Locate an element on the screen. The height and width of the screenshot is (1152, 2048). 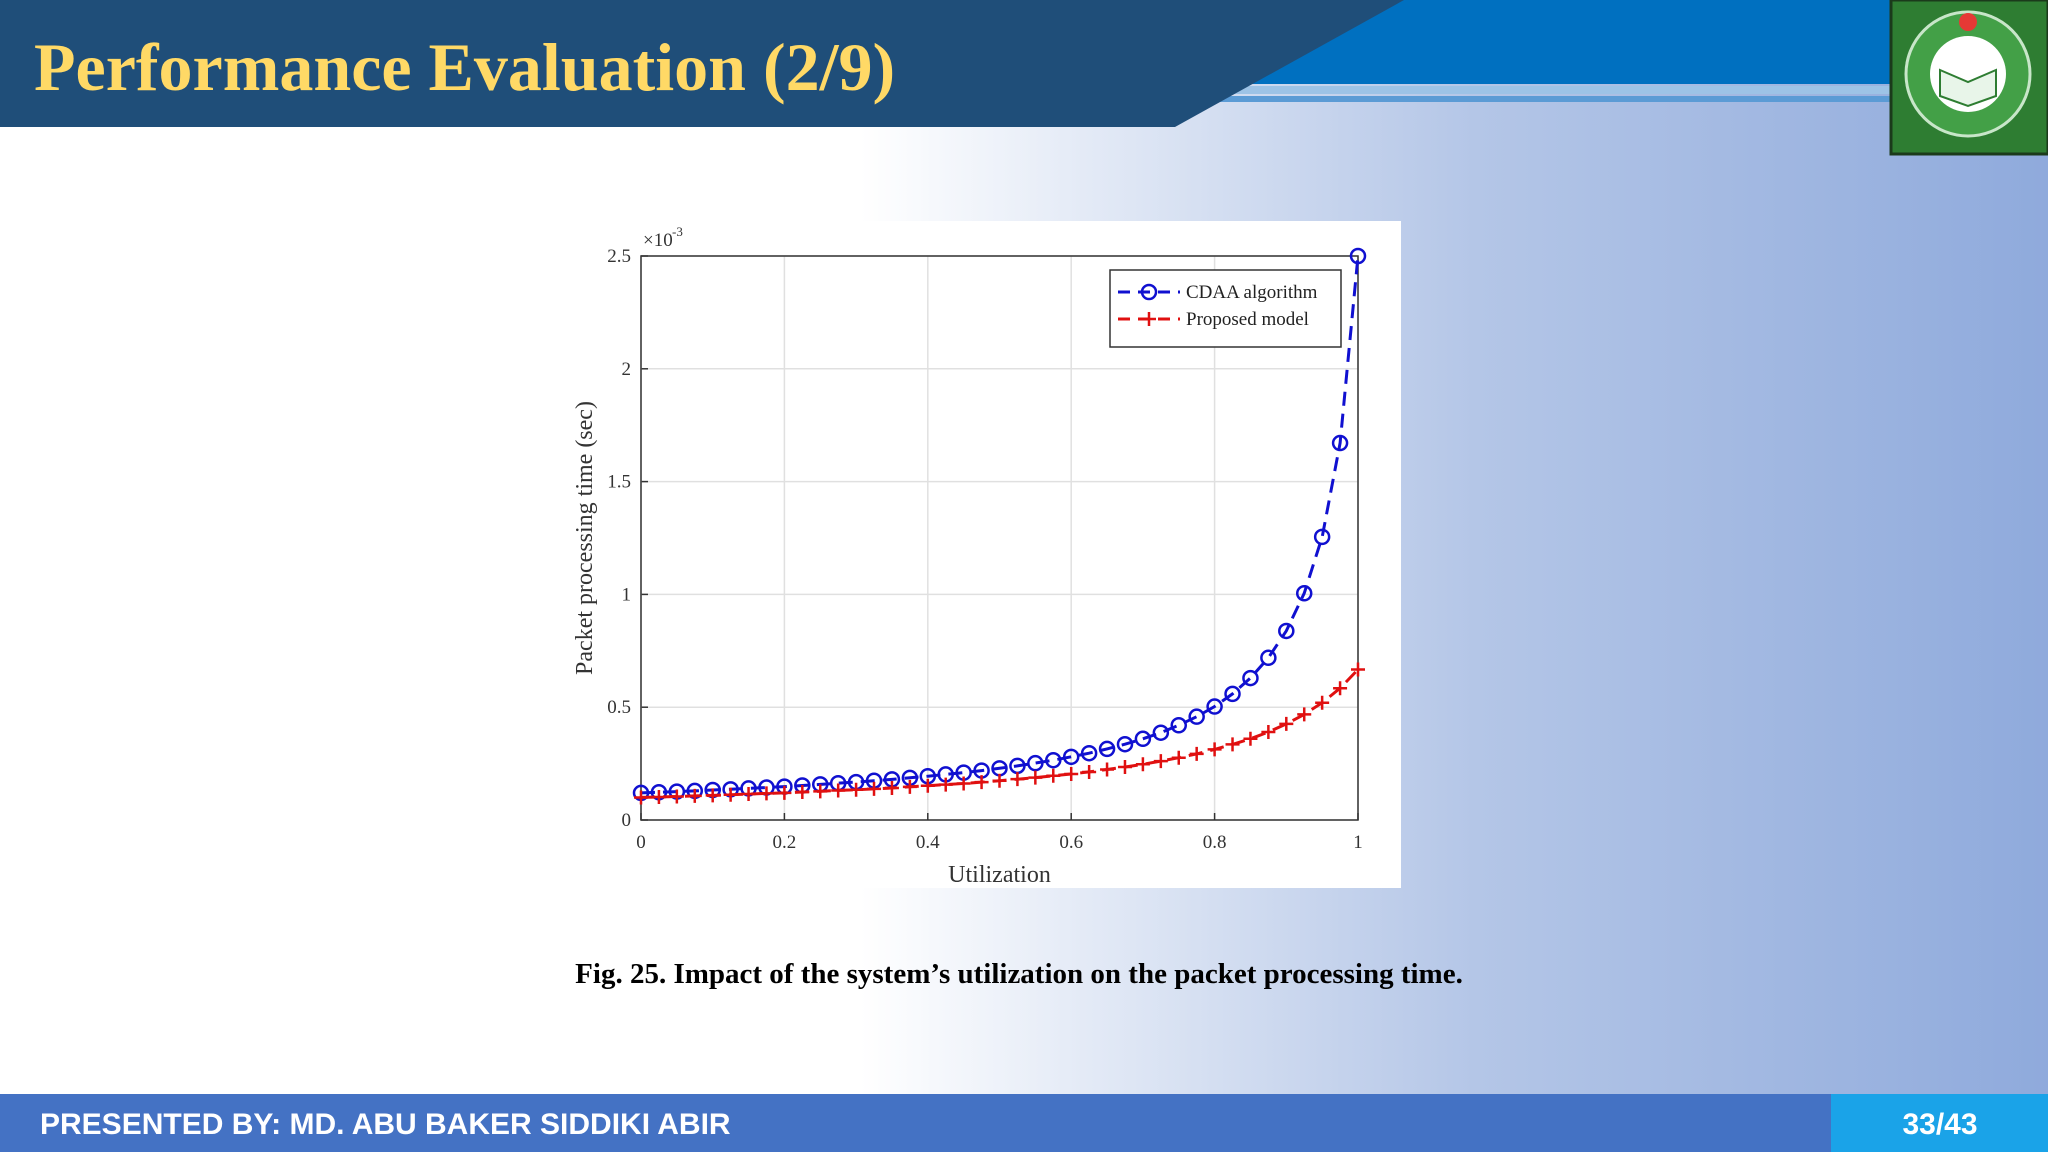
x-tick-label: 0.6 is located at coordinates (1071, 842).